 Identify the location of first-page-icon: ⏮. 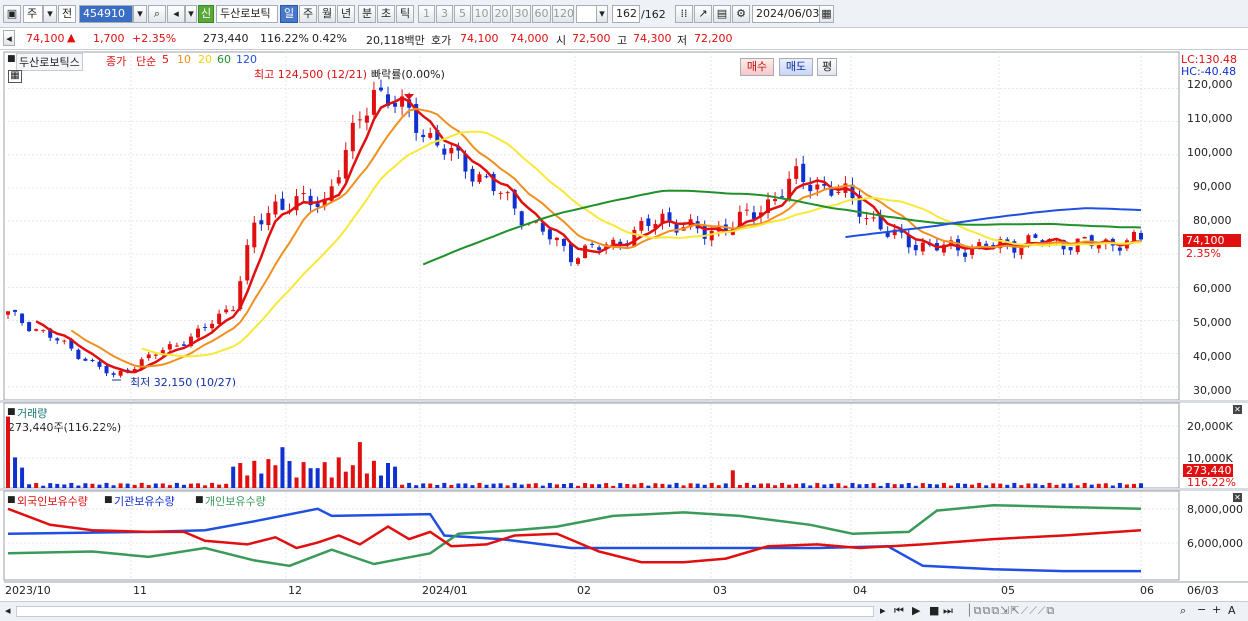
(899, 610).